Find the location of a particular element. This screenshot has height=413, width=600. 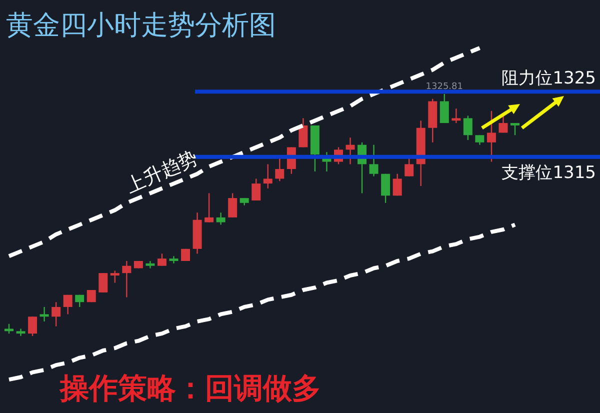

ref-line-label: 支撑位1315 is located at coordinates (549, 172).